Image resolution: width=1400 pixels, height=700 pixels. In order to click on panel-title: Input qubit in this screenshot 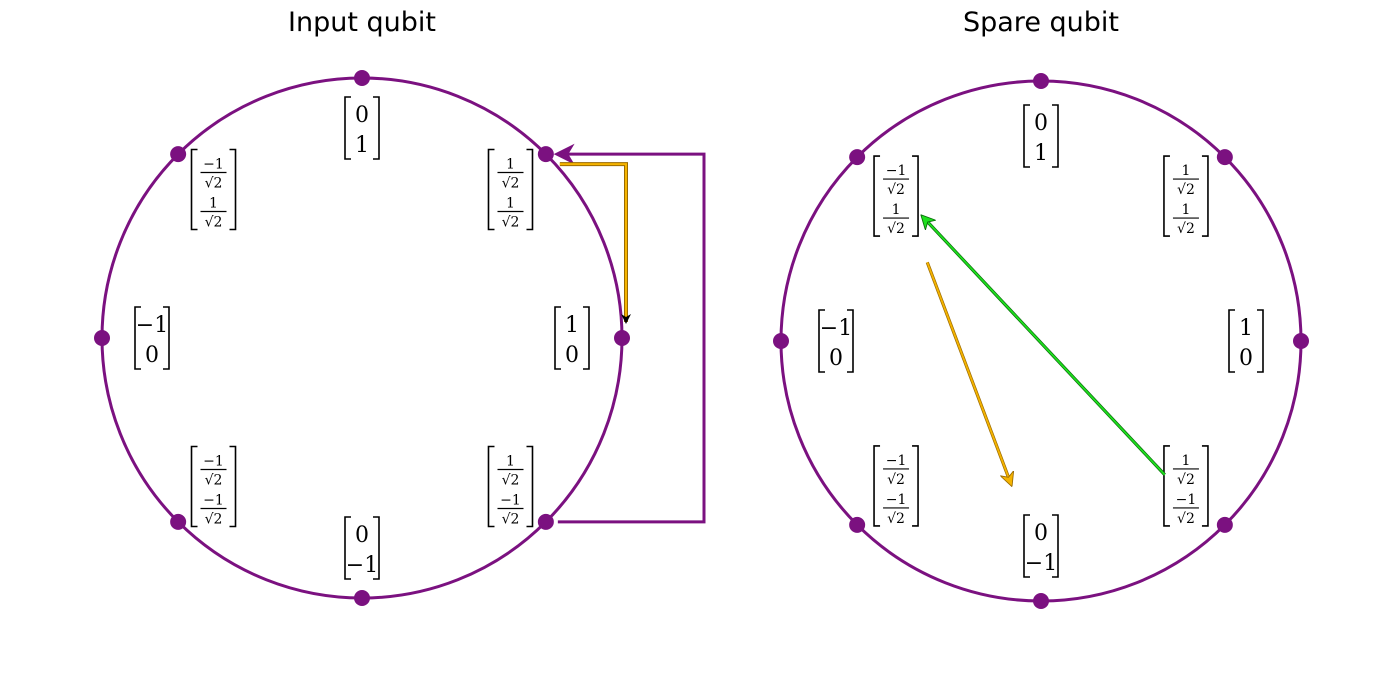, I will do `click(362, 22)`.